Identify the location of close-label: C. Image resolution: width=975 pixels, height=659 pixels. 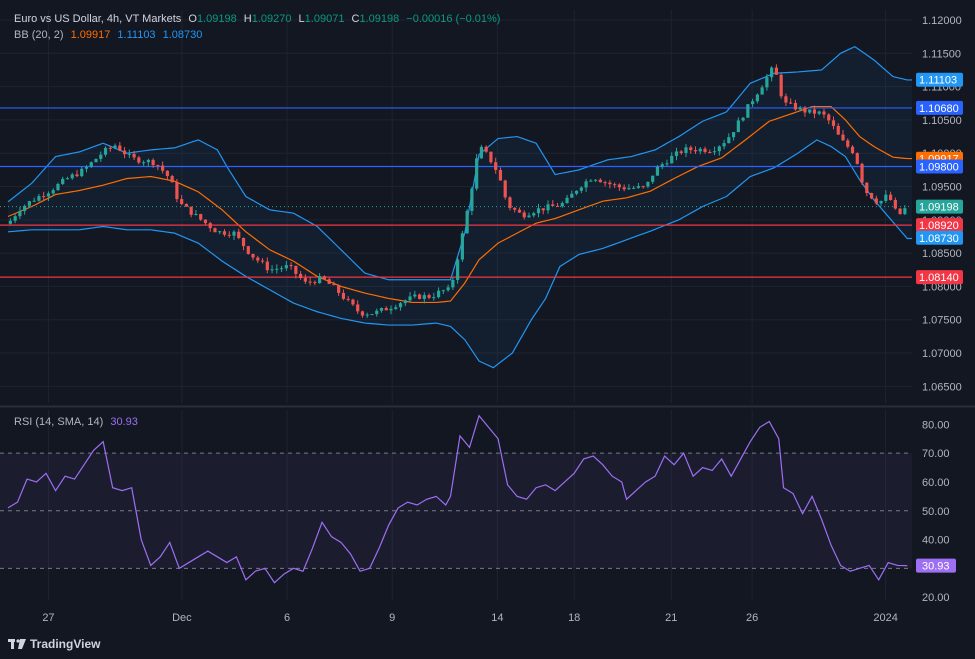
(355, 19).